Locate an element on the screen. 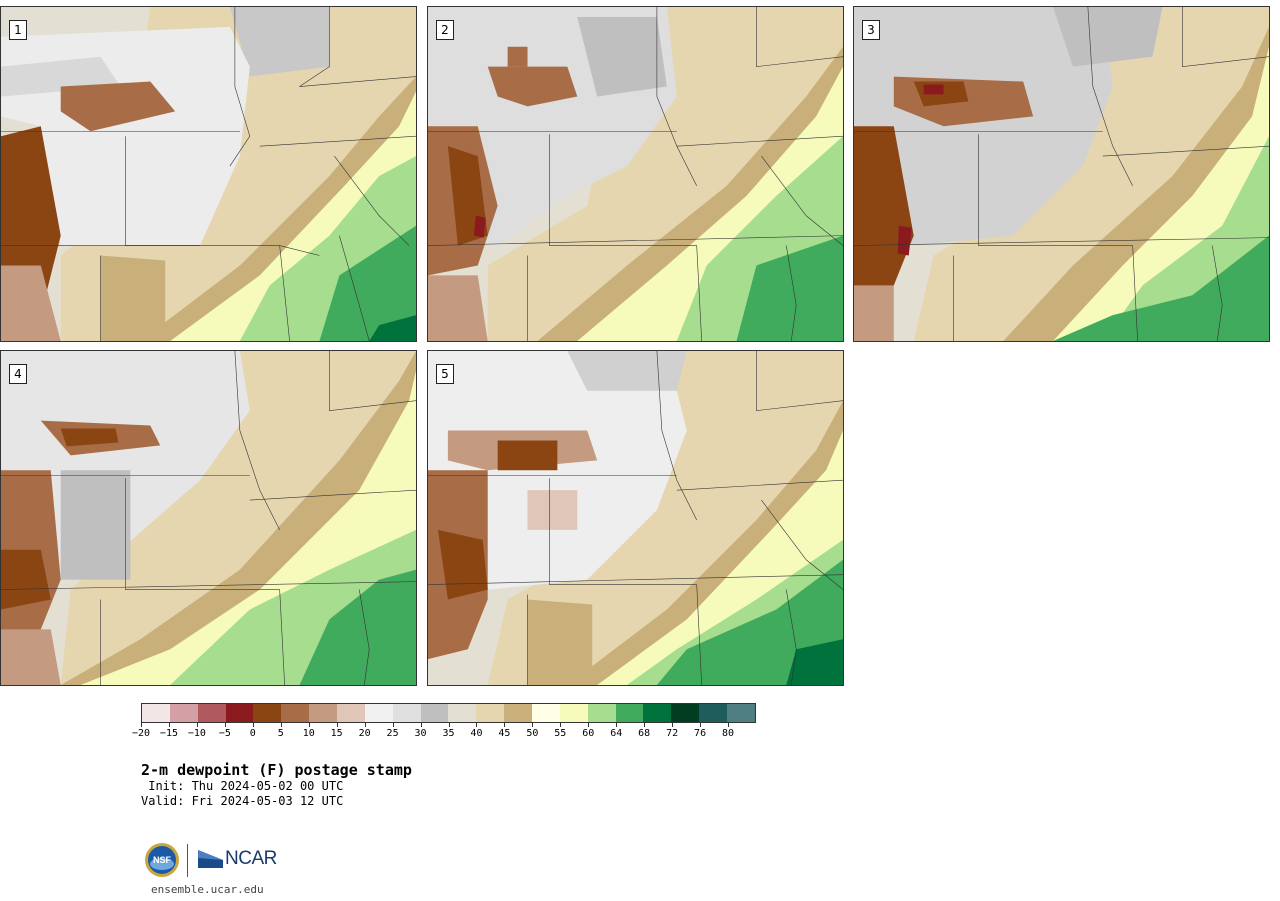 Image resolution: width=1280 pixels, height=901 pixels. colorbar-tick-label: 55 is located at coordinates (560, 733).